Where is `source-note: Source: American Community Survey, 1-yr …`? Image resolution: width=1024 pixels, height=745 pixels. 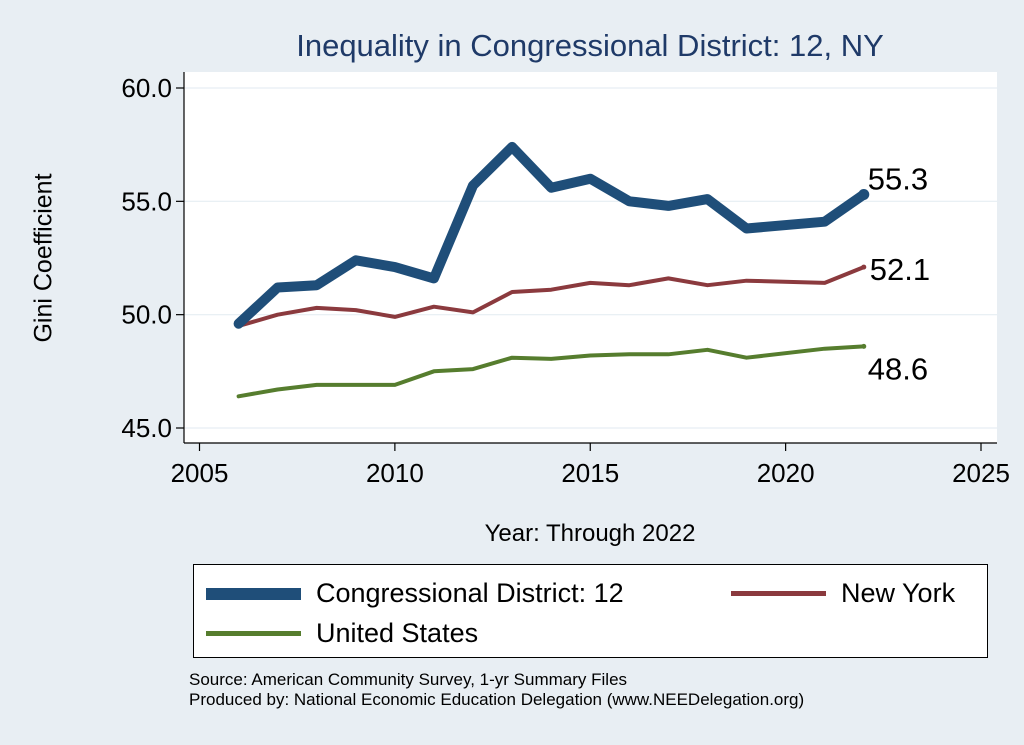
source-note: Source: American Community Survey, 1-yr … is located at coordinates (496, 690).